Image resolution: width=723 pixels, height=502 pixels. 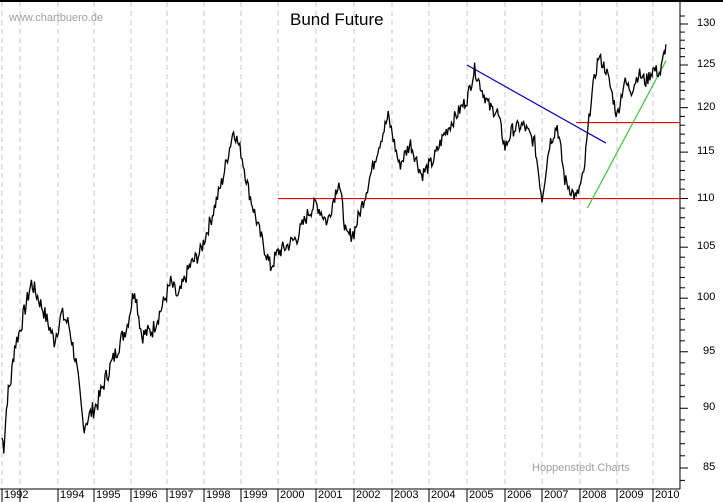 What do you see at coordinates (16, 495) in the screenshot?
I see `x-tick-label: 1992` at bounding box center [16, 495].